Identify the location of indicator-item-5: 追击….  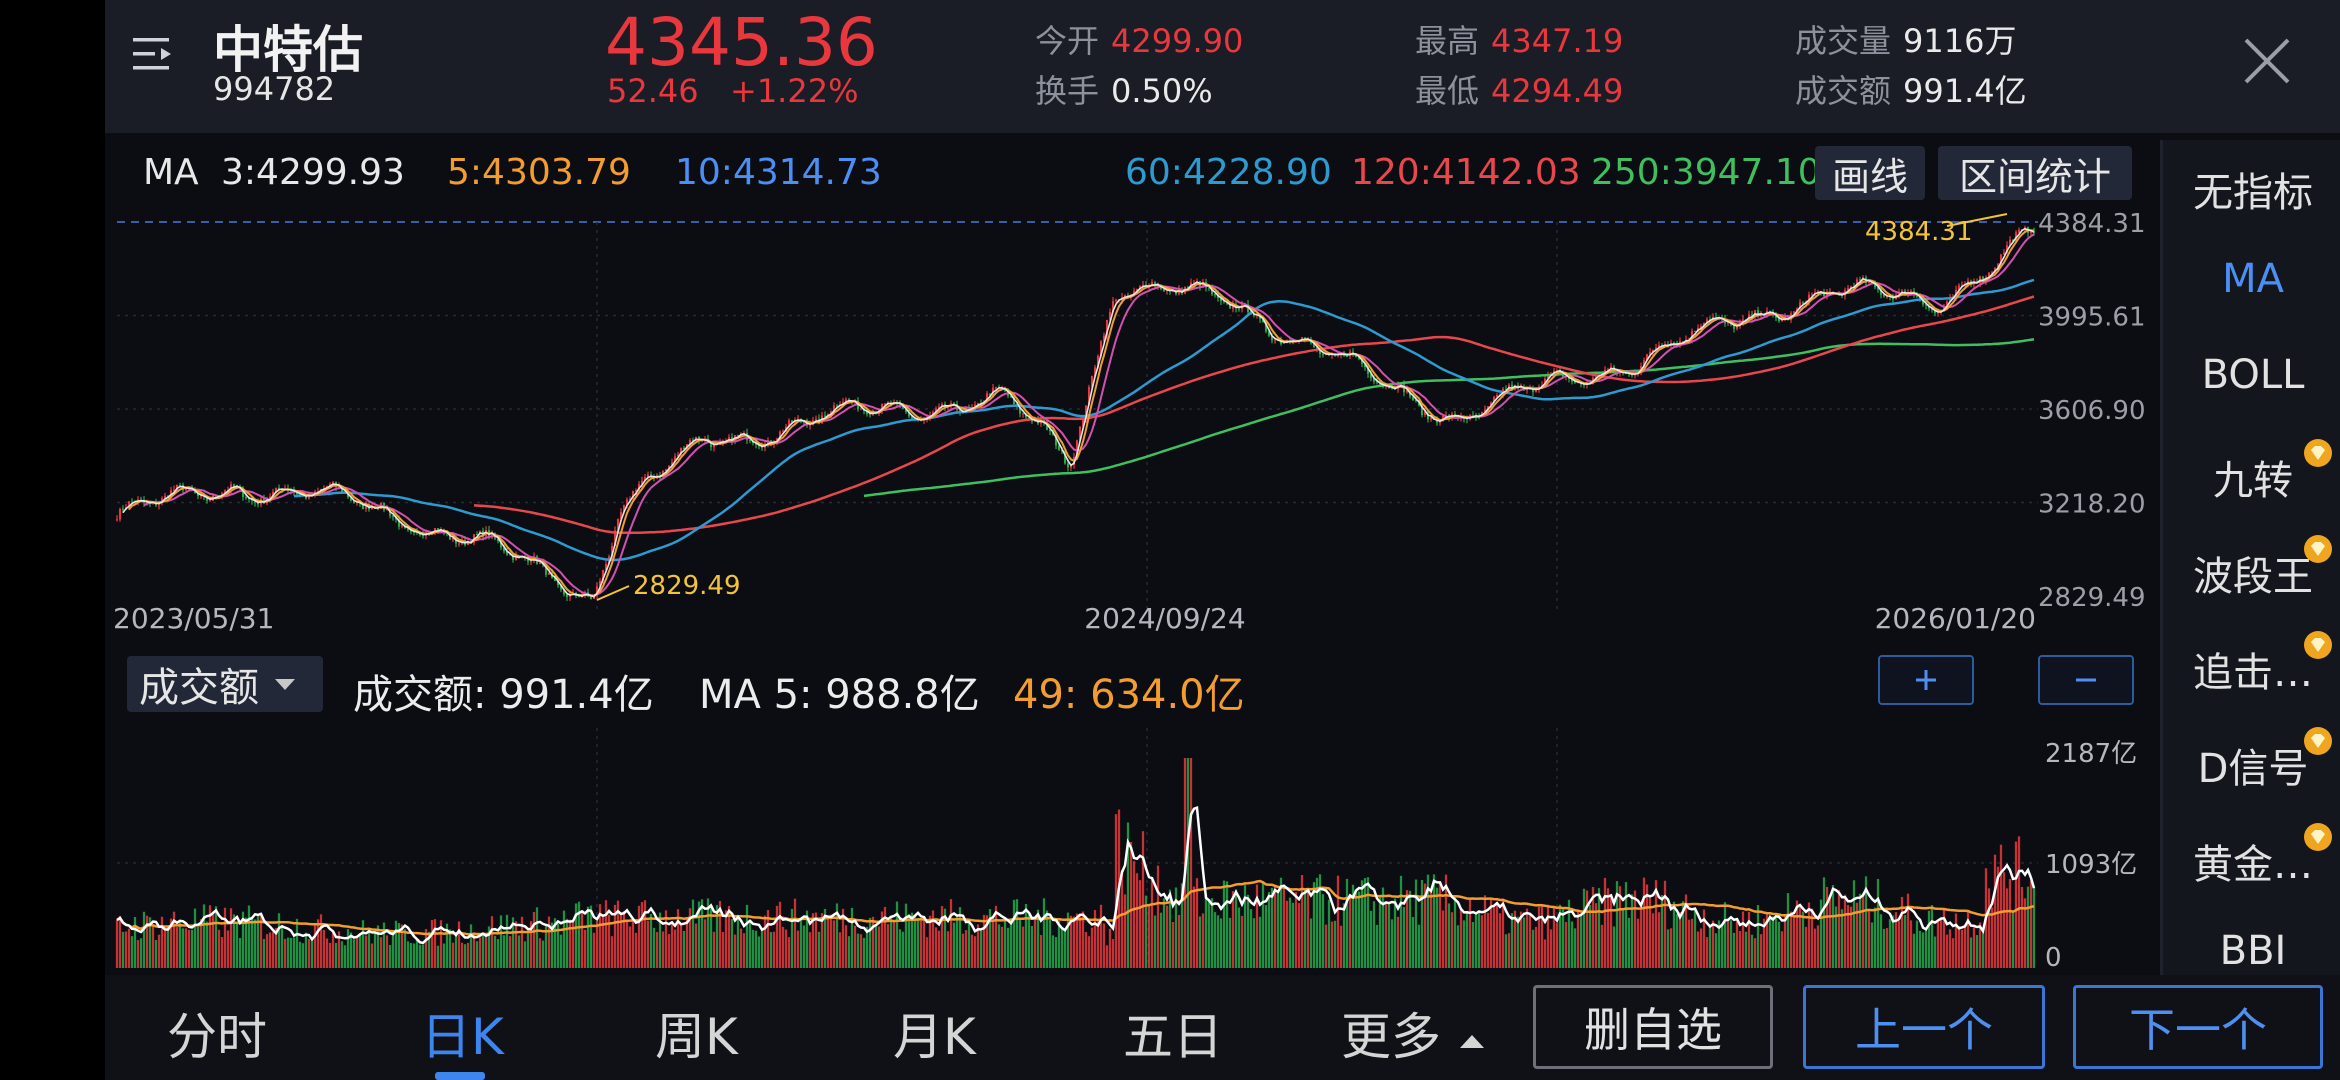
(2253, 673).